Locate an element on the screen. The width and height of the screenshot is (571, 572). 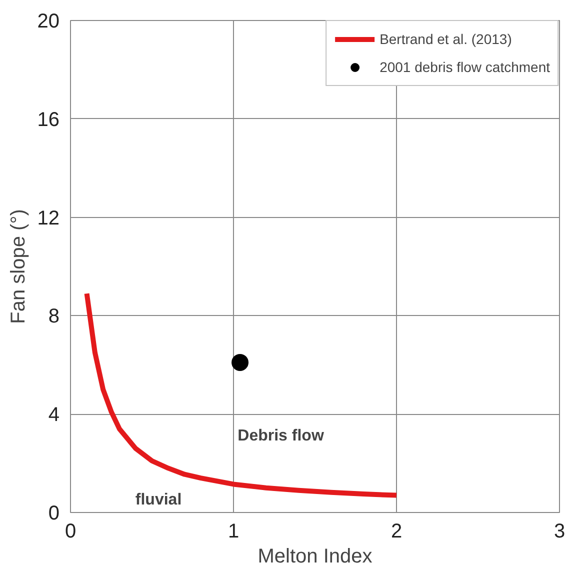
x-tick-label: 3 is located at coordinates (560, 531).